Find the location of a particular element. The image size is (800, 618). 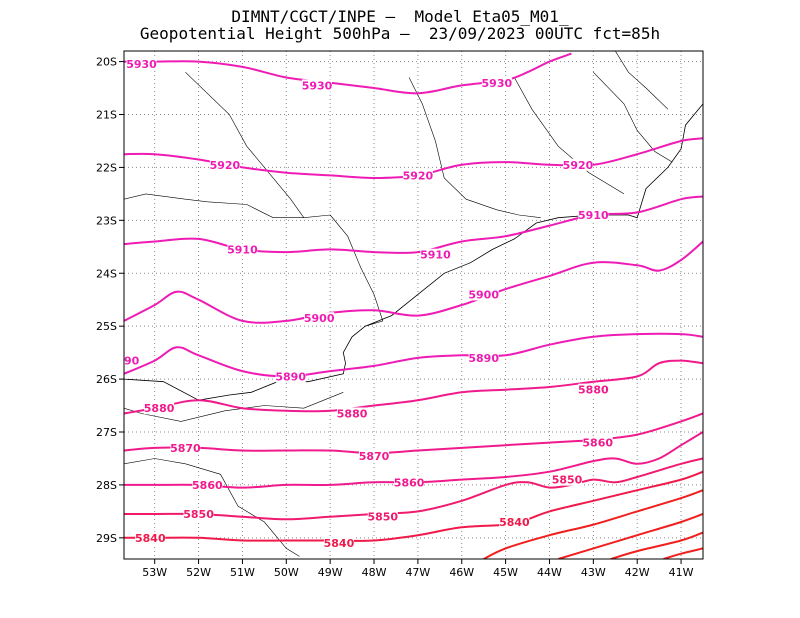

y-tick-label: 28S is located at coordinates (106, 485).